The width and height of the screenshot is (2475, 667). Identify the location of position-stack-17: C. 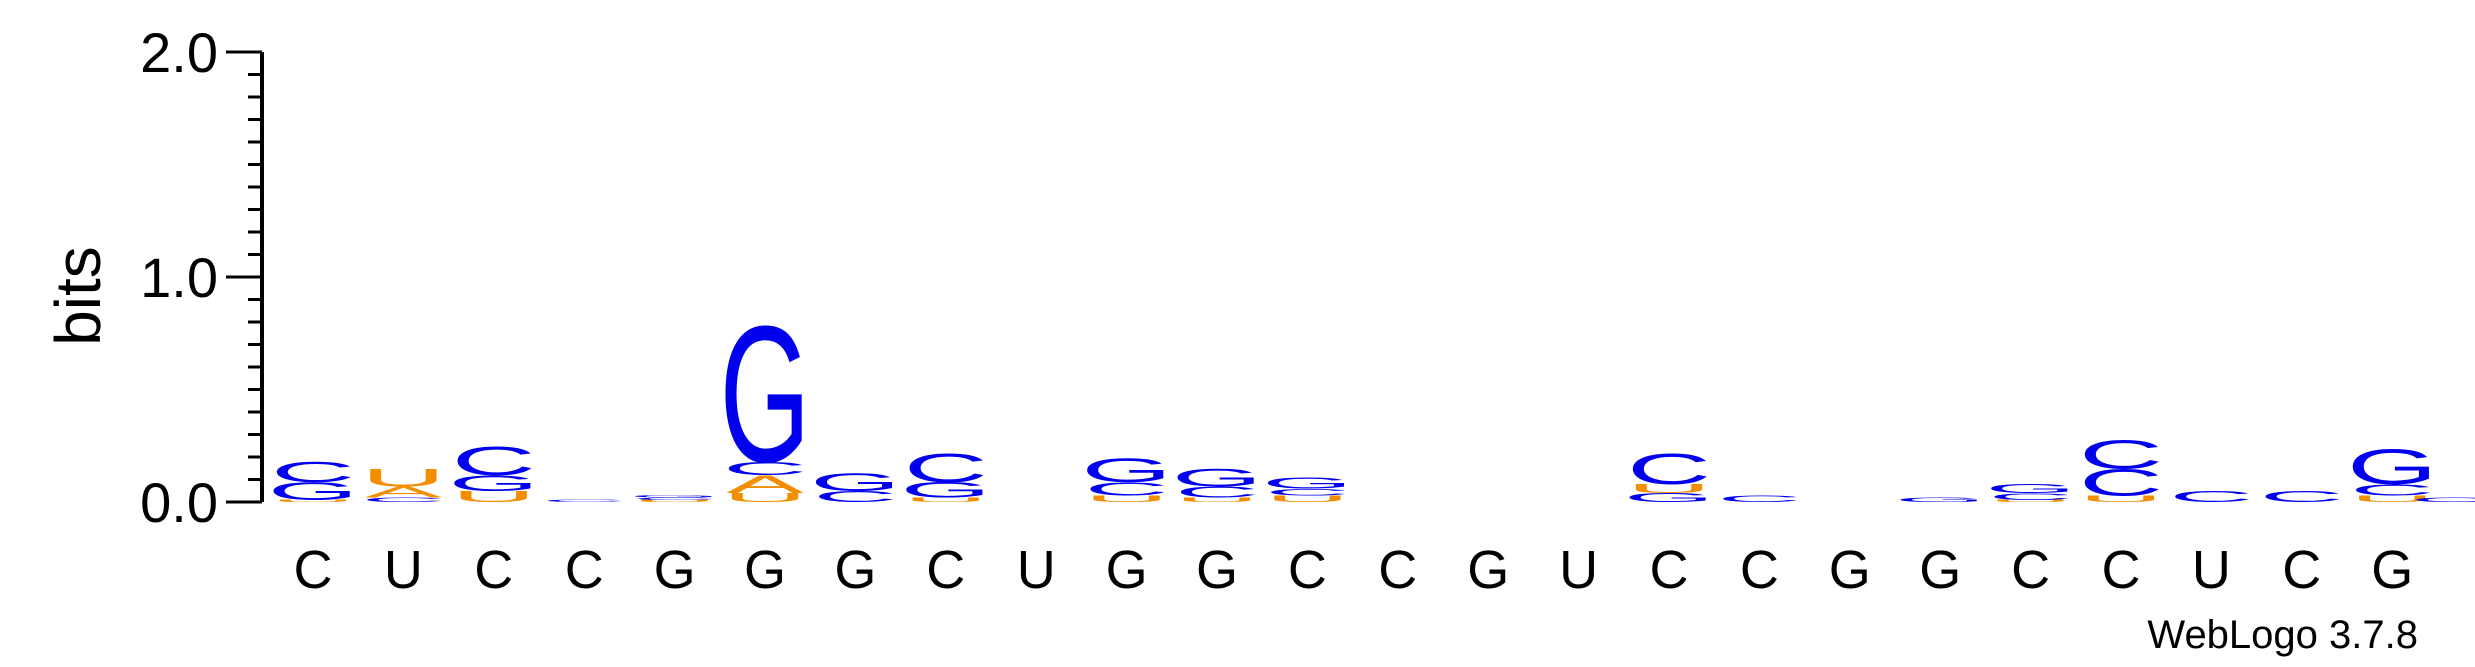
(1759, 498).